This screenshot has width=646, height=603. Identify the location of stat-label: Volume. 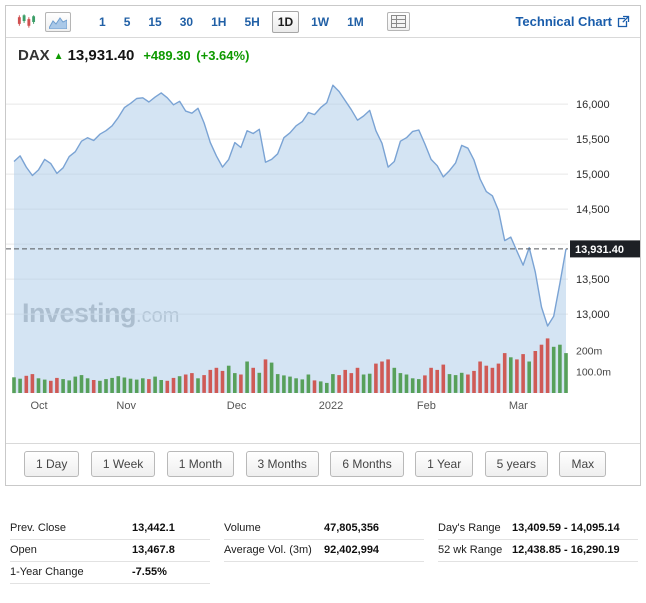
(242, 528).